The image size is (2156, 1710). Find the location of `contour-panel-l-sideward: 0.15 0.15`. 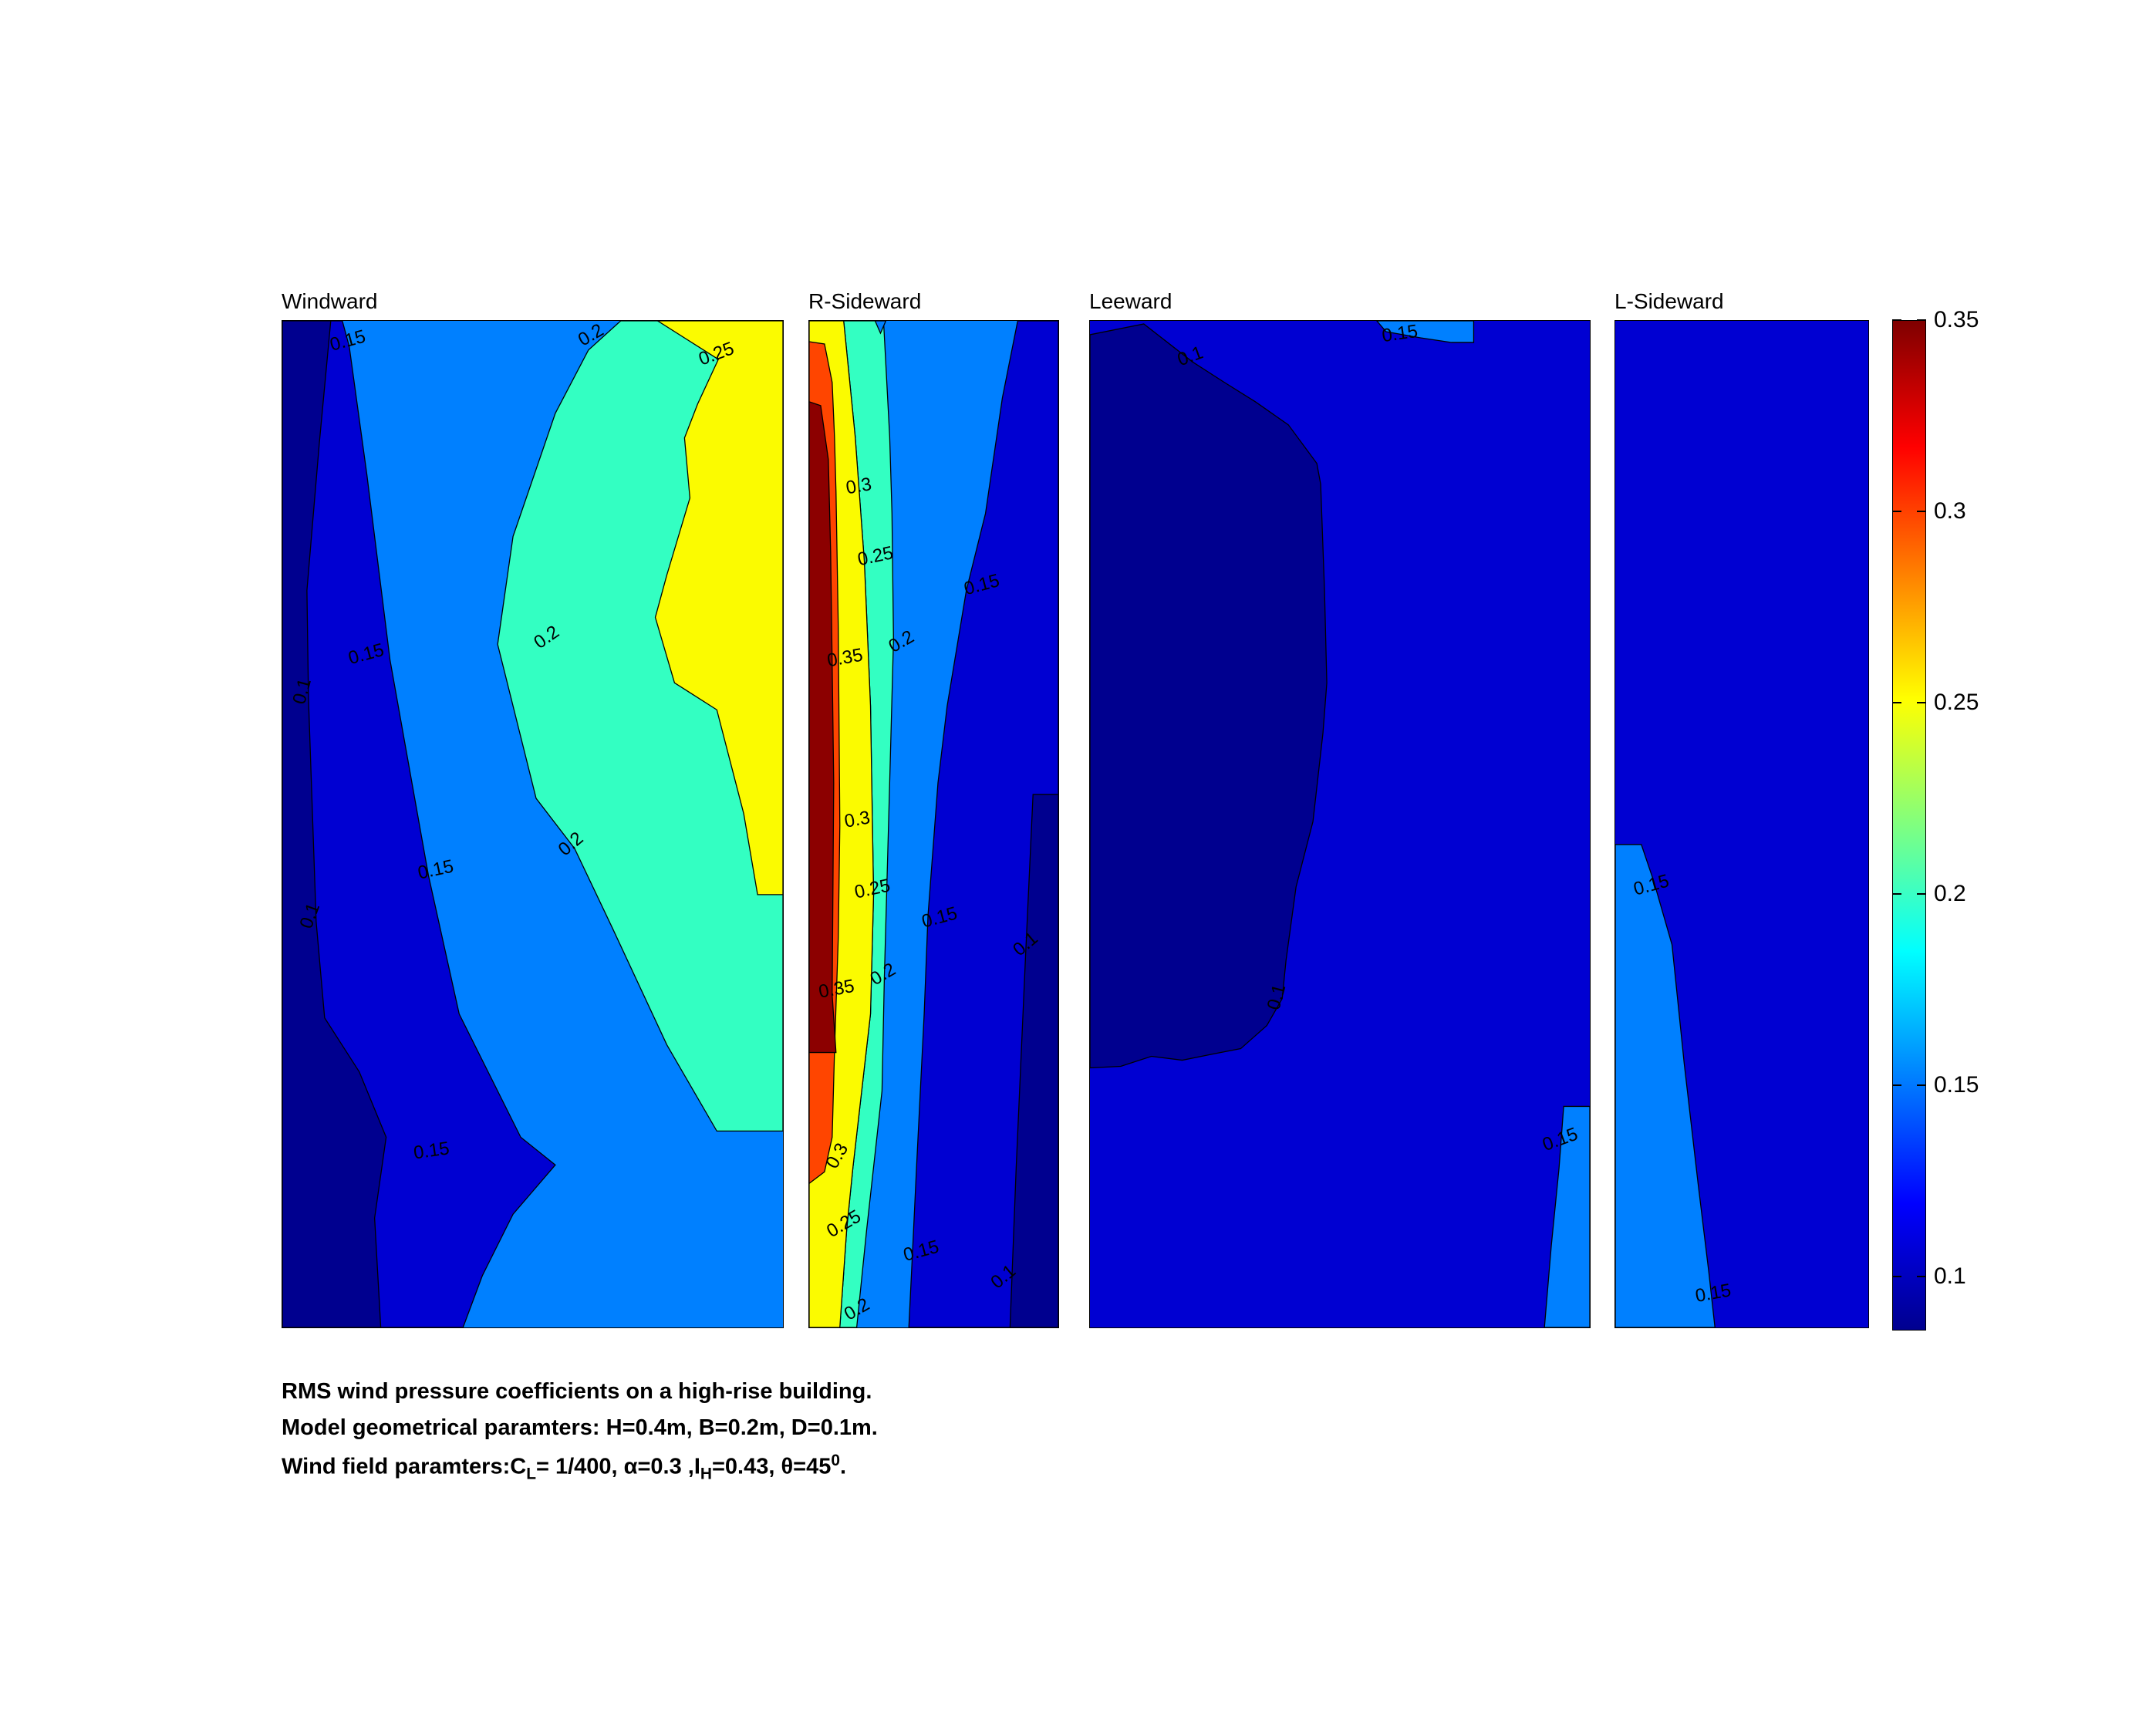

contour-panel-l-sideward: 0.15 0.15 is located at coordinates (1741, 824).